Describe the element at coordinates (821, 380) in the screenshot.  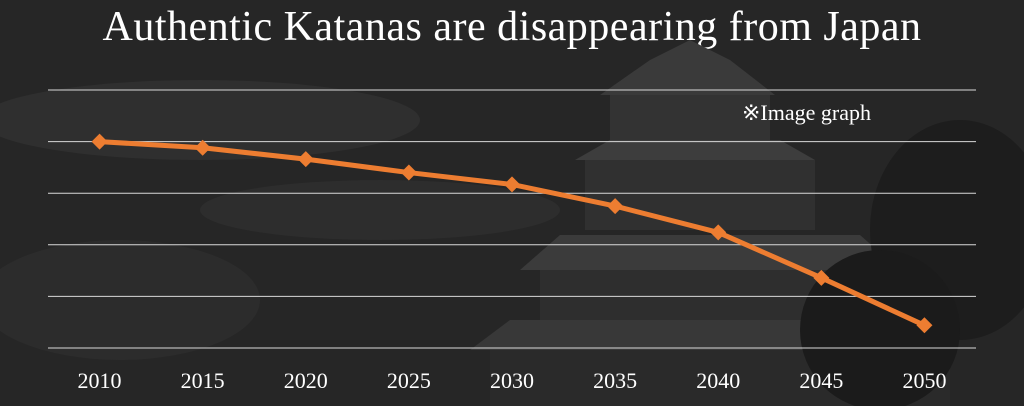
I see `x-tick-label: 2045` at that location.